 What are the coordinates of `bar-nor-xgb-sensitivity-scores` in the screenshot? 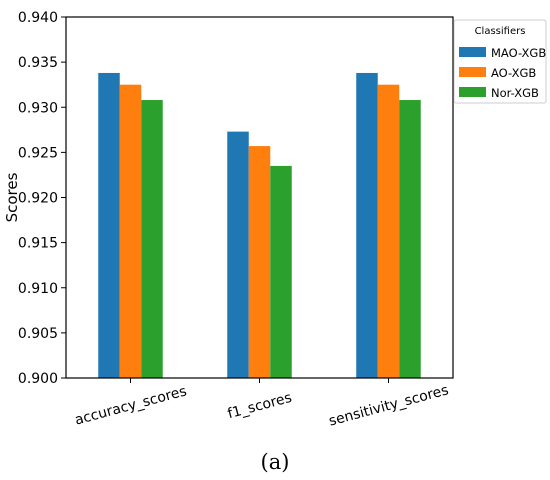 It's located at (410, 239).